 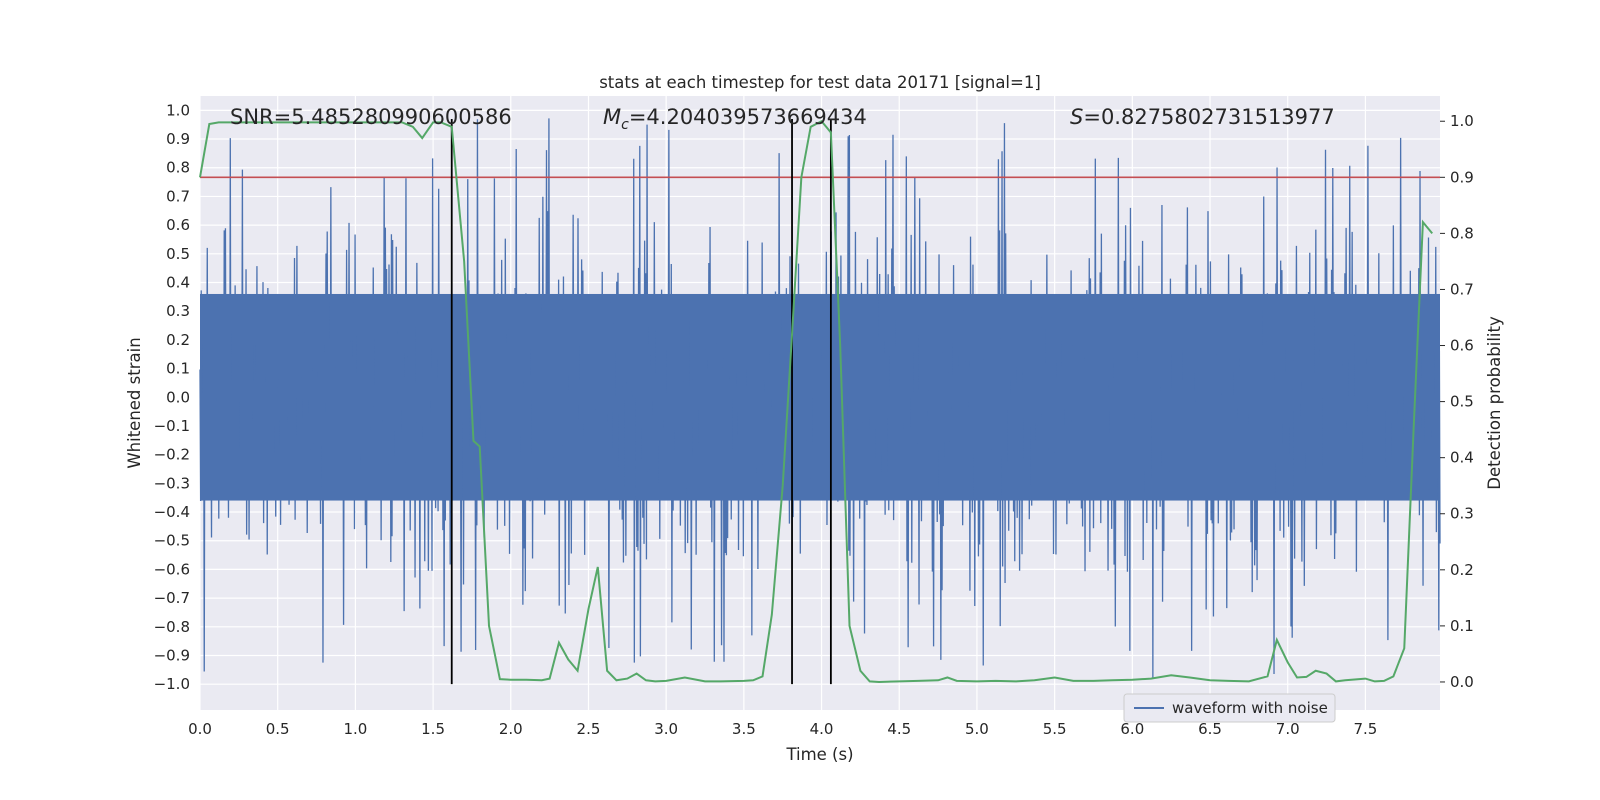 What do you see at coordinates (1462, 682) in the screenshot?
I see `y-right-tick-label: 0.0` at bounding box center [1462, 682].